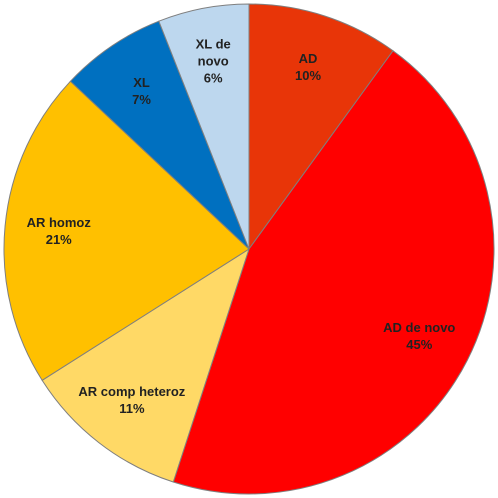 This screenshot has height=498, width=498. I want to click on slice-value: 11%, so click(132, 408).